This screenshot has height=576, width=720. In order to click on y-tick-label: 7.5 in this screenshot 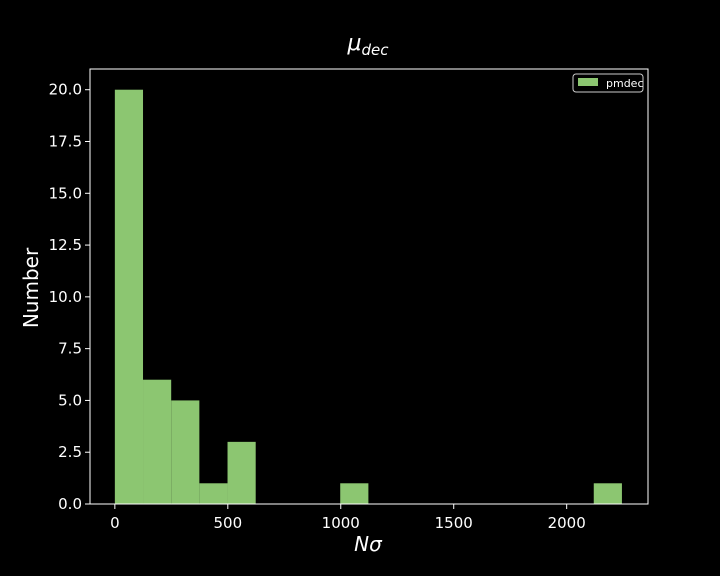, I will do `click(70, 349)`.